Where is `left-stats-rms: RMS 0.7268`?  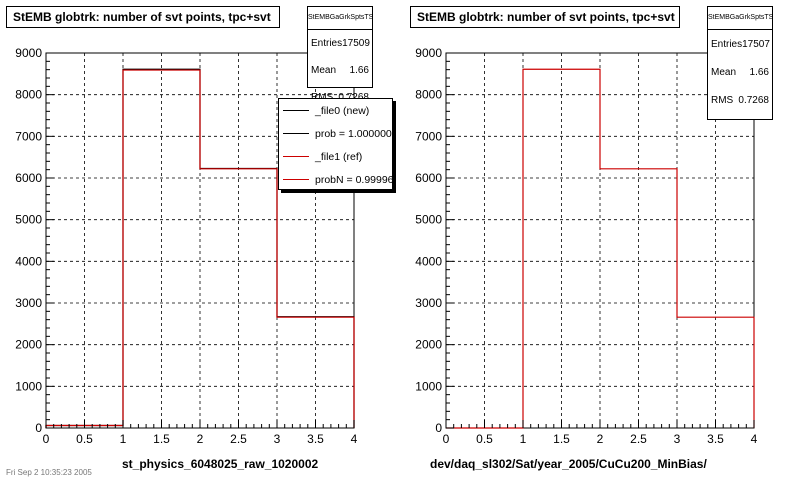
left-stats-rms: RMS 0.7268 is located at coordinates (340, 97).